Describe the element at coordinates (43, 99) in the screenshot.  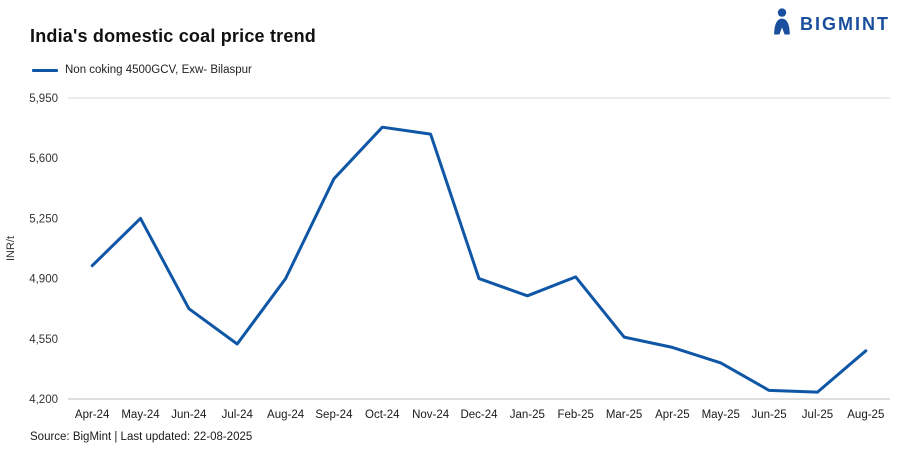
I see `y-tick-label: 5,950` at that location.